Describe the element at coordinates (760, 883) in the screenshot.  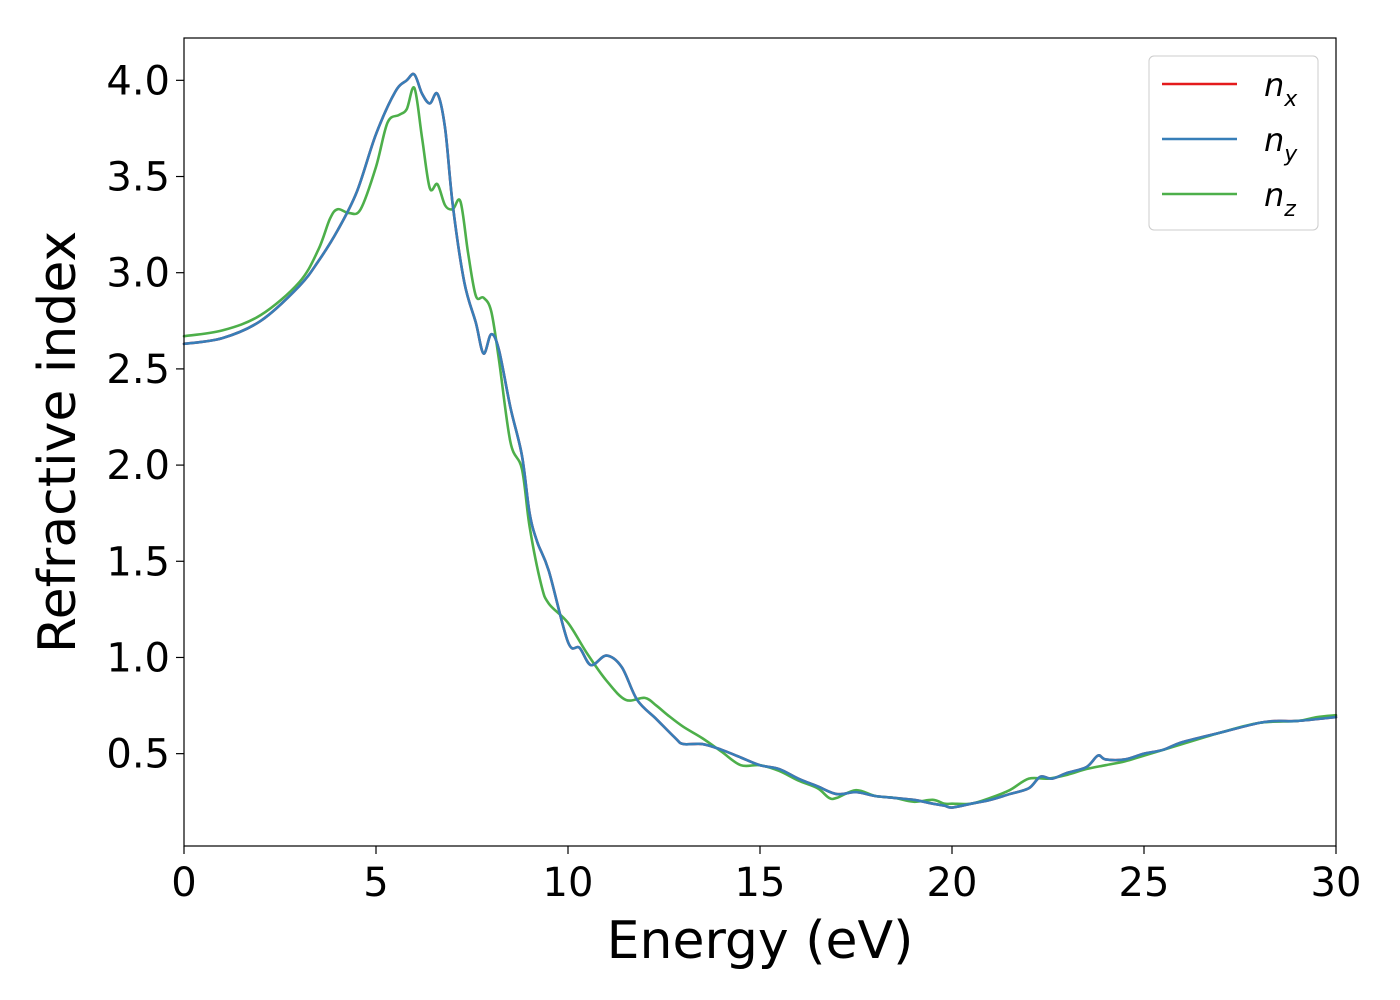
I see `x-tick-label: 15` at that location.